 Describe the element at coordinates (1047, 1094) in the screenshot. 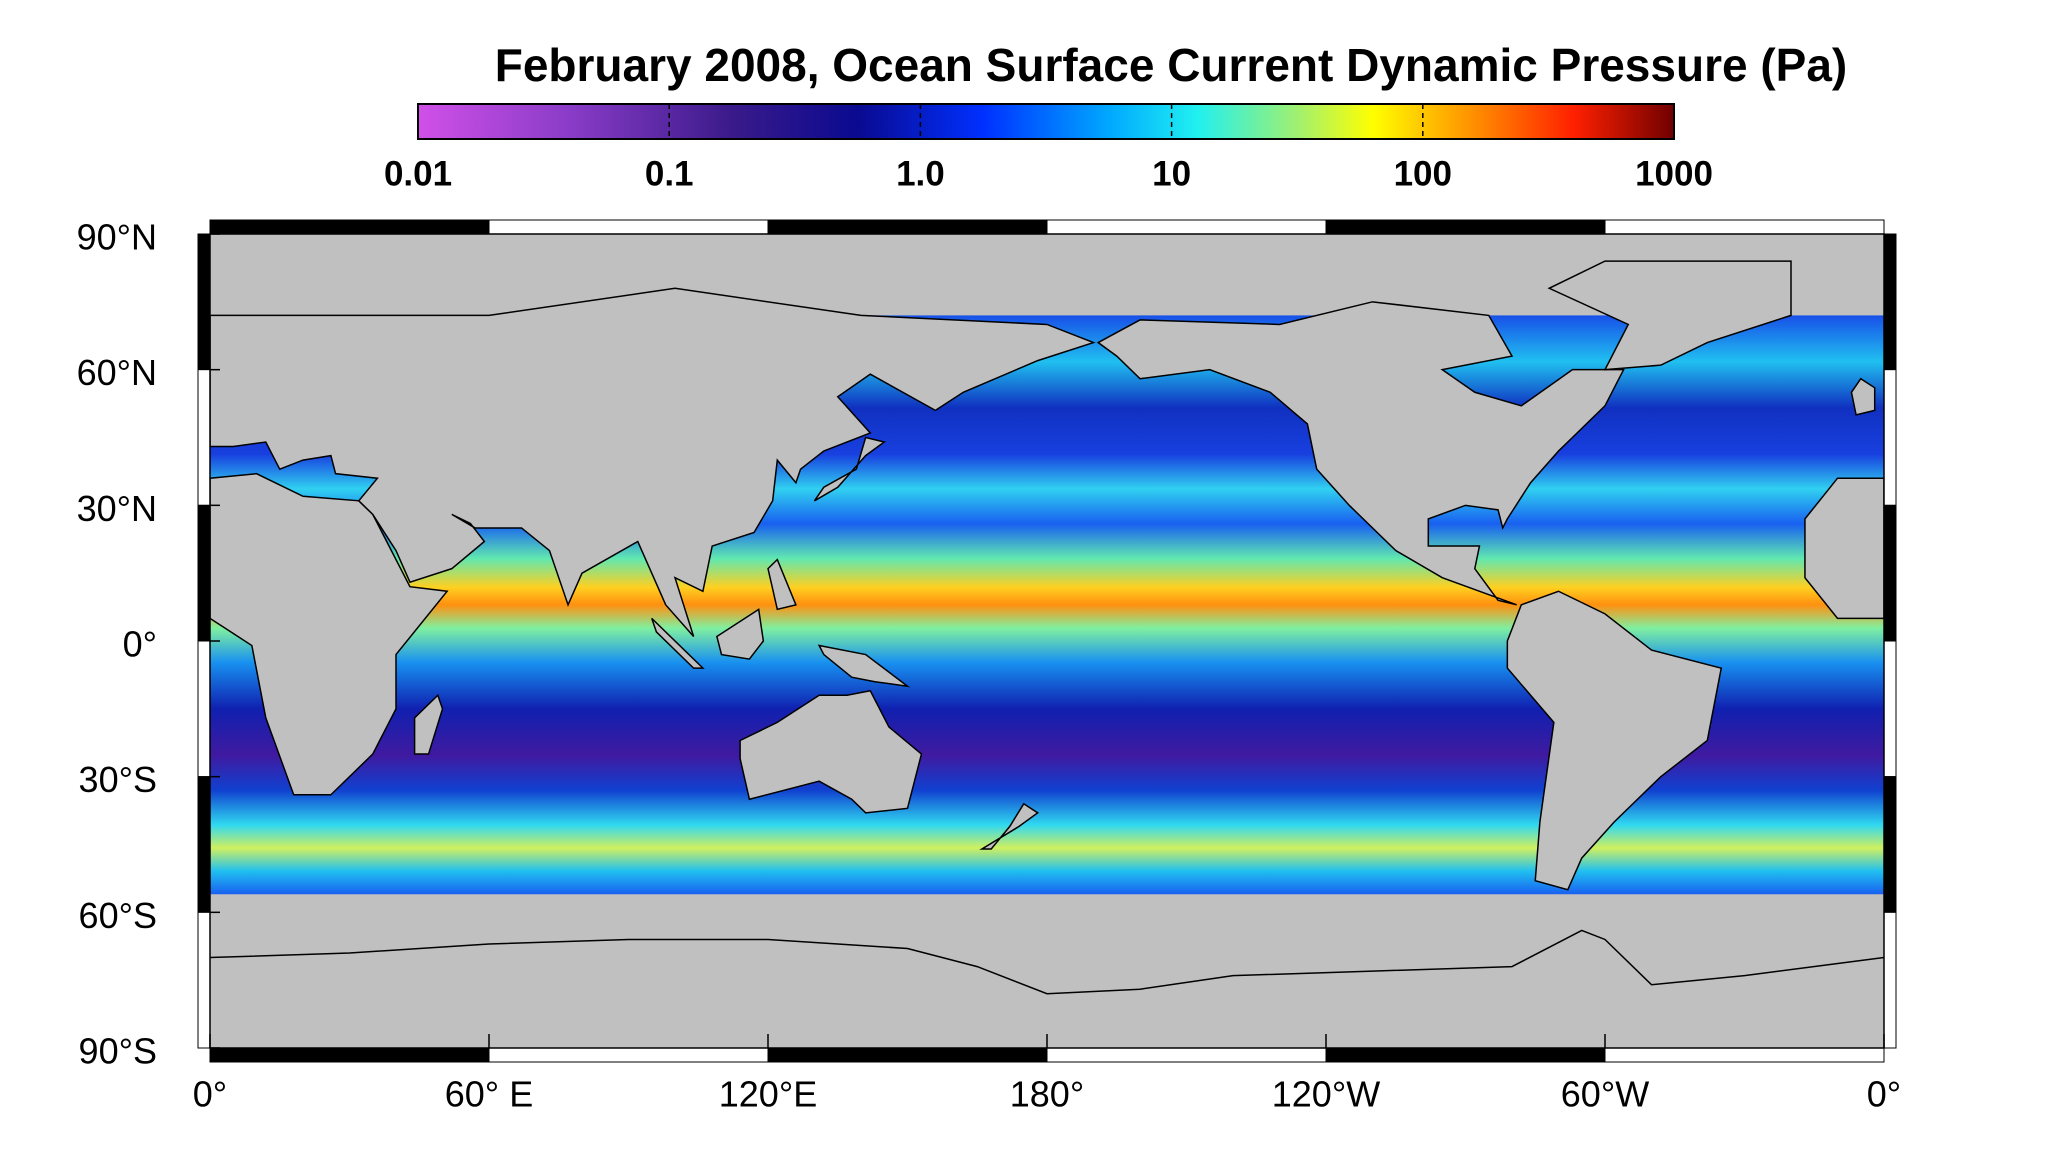

I see `x-tick-label: 180°` at that location.